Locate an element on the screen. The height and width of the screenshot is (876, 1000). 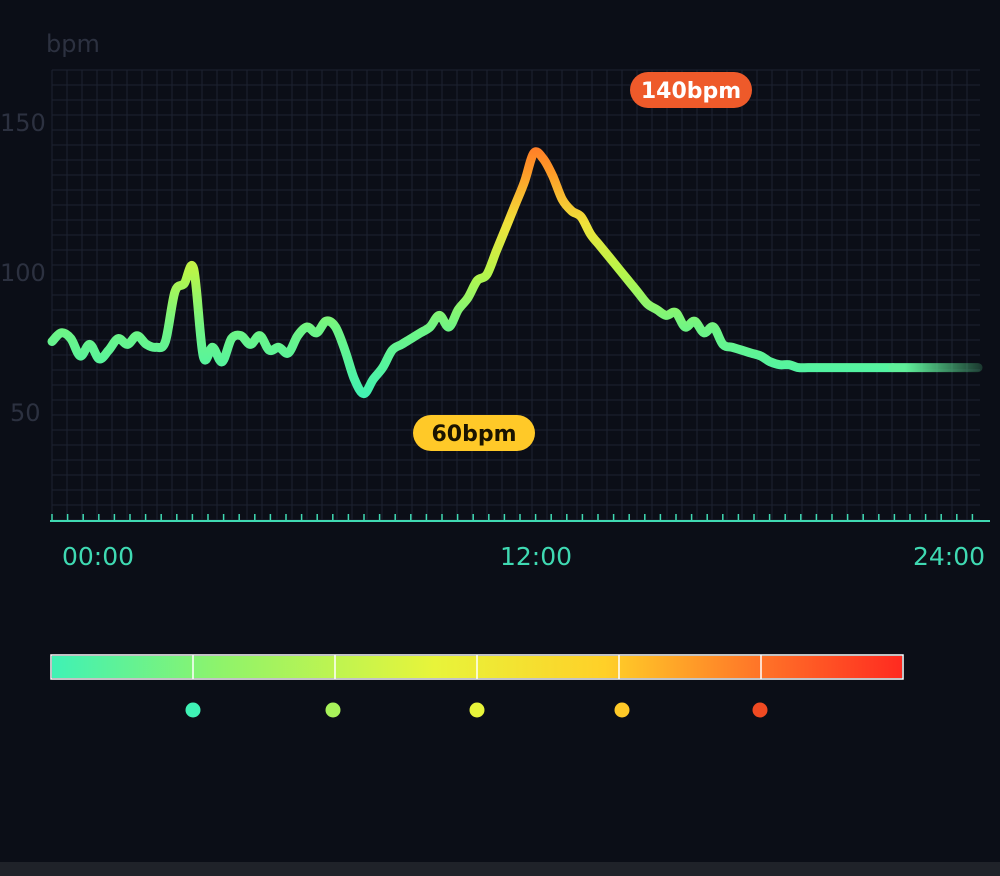
callout-max-badge is located at coordinates (691, 90).